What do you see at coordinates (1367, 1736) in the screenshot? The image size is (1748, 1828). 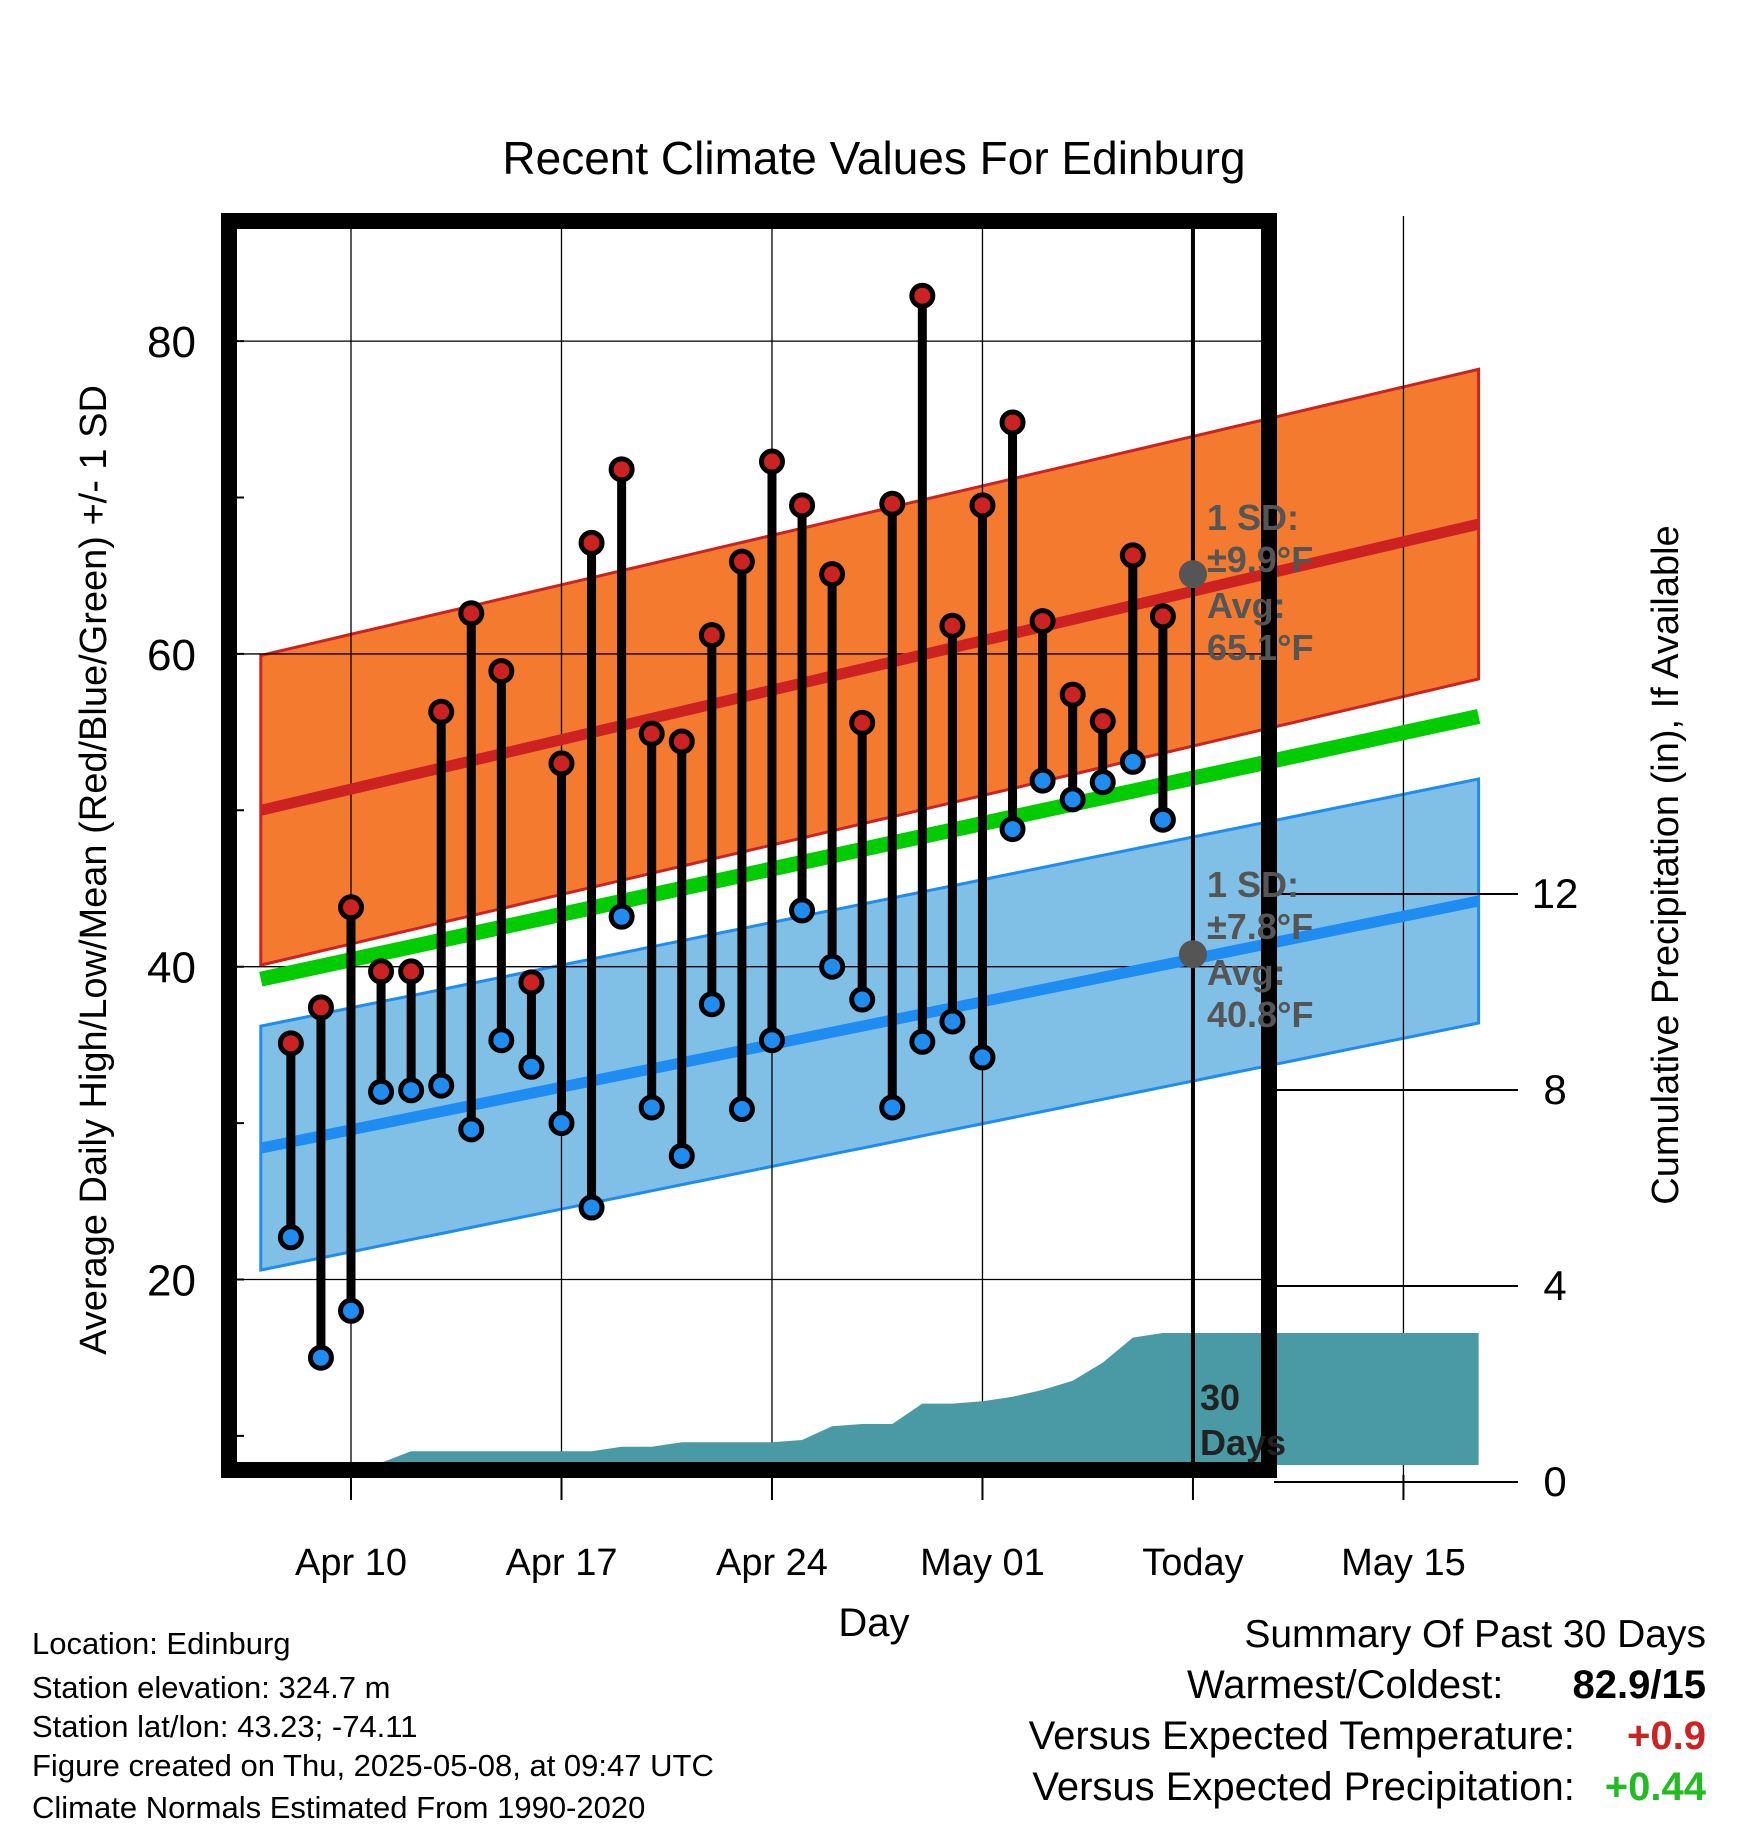 I see `summary-temp-row: Versus Expected Temperature: +0.9` at bounding box center [1367, 1736].